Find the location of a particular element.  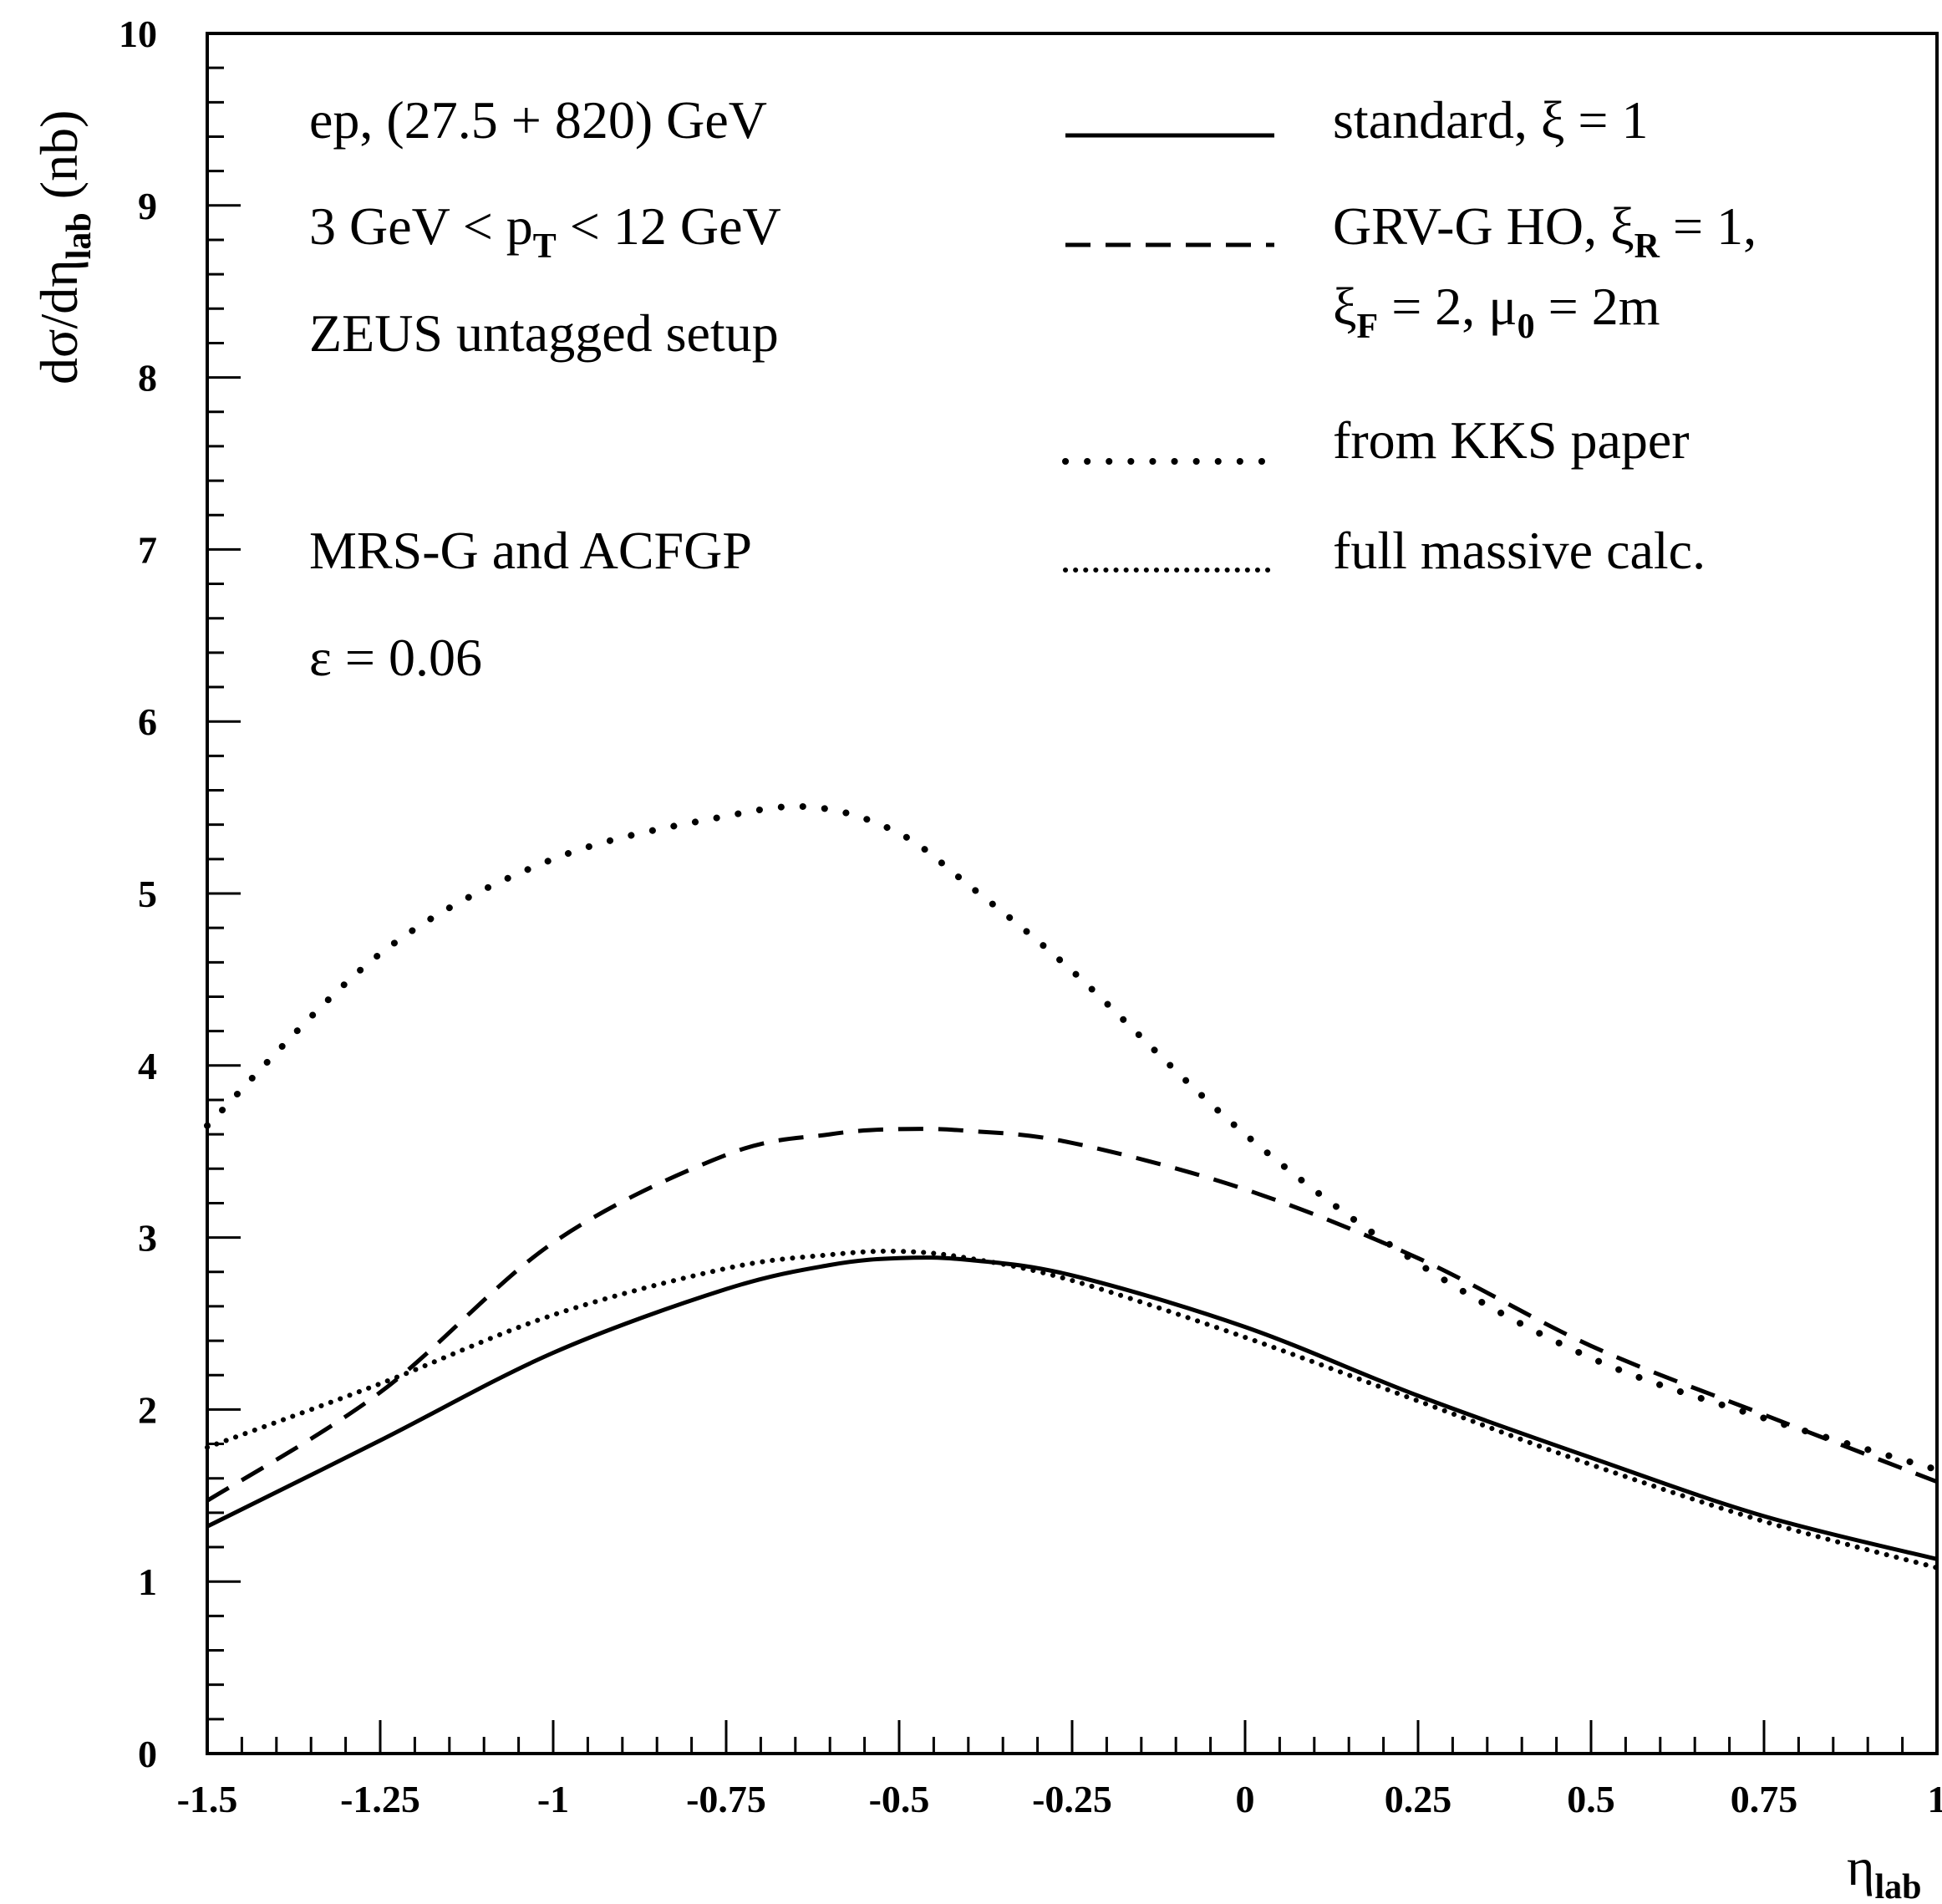

legend-label-solid: standard, ξ = 1 is located at coordinates (1490, 120).